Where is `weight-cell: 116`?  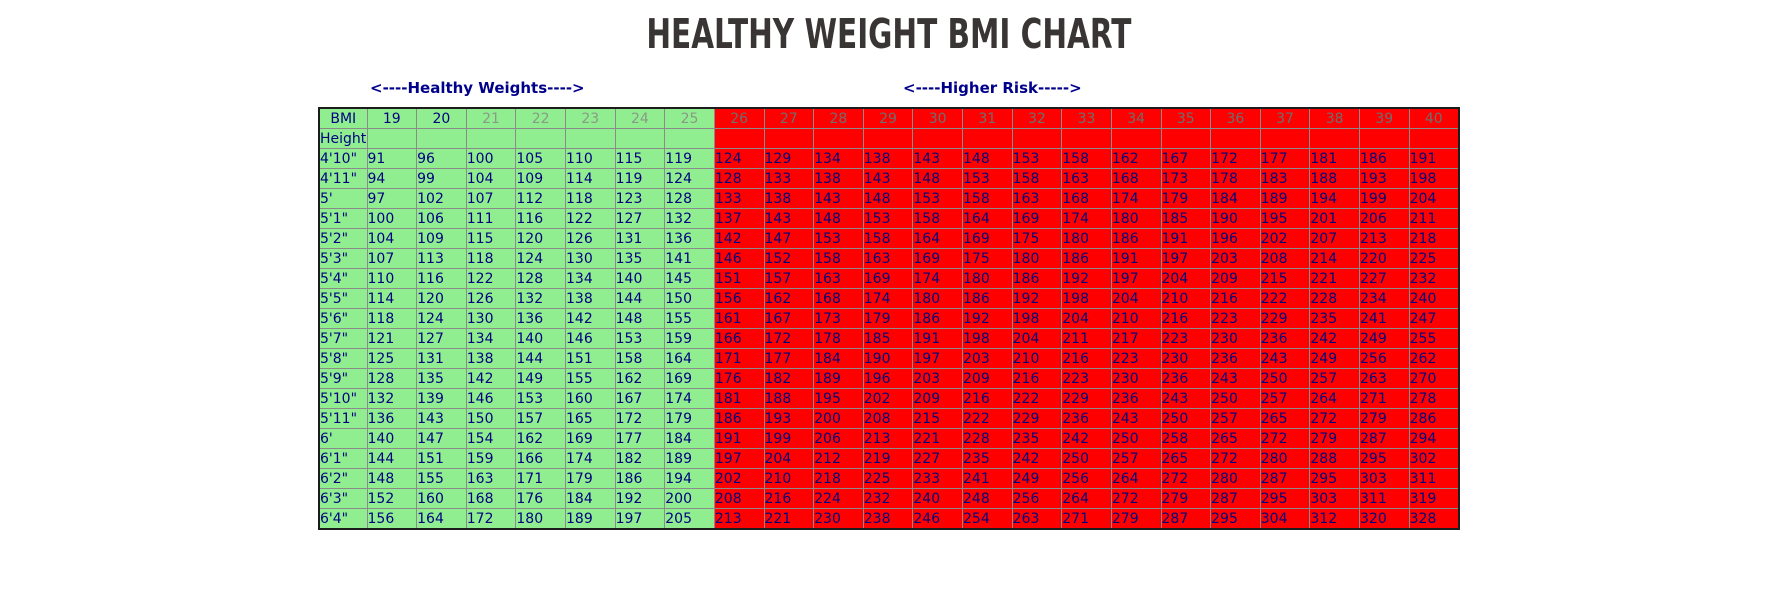
weight-cell: 116 is located at coordinates (441, 278).